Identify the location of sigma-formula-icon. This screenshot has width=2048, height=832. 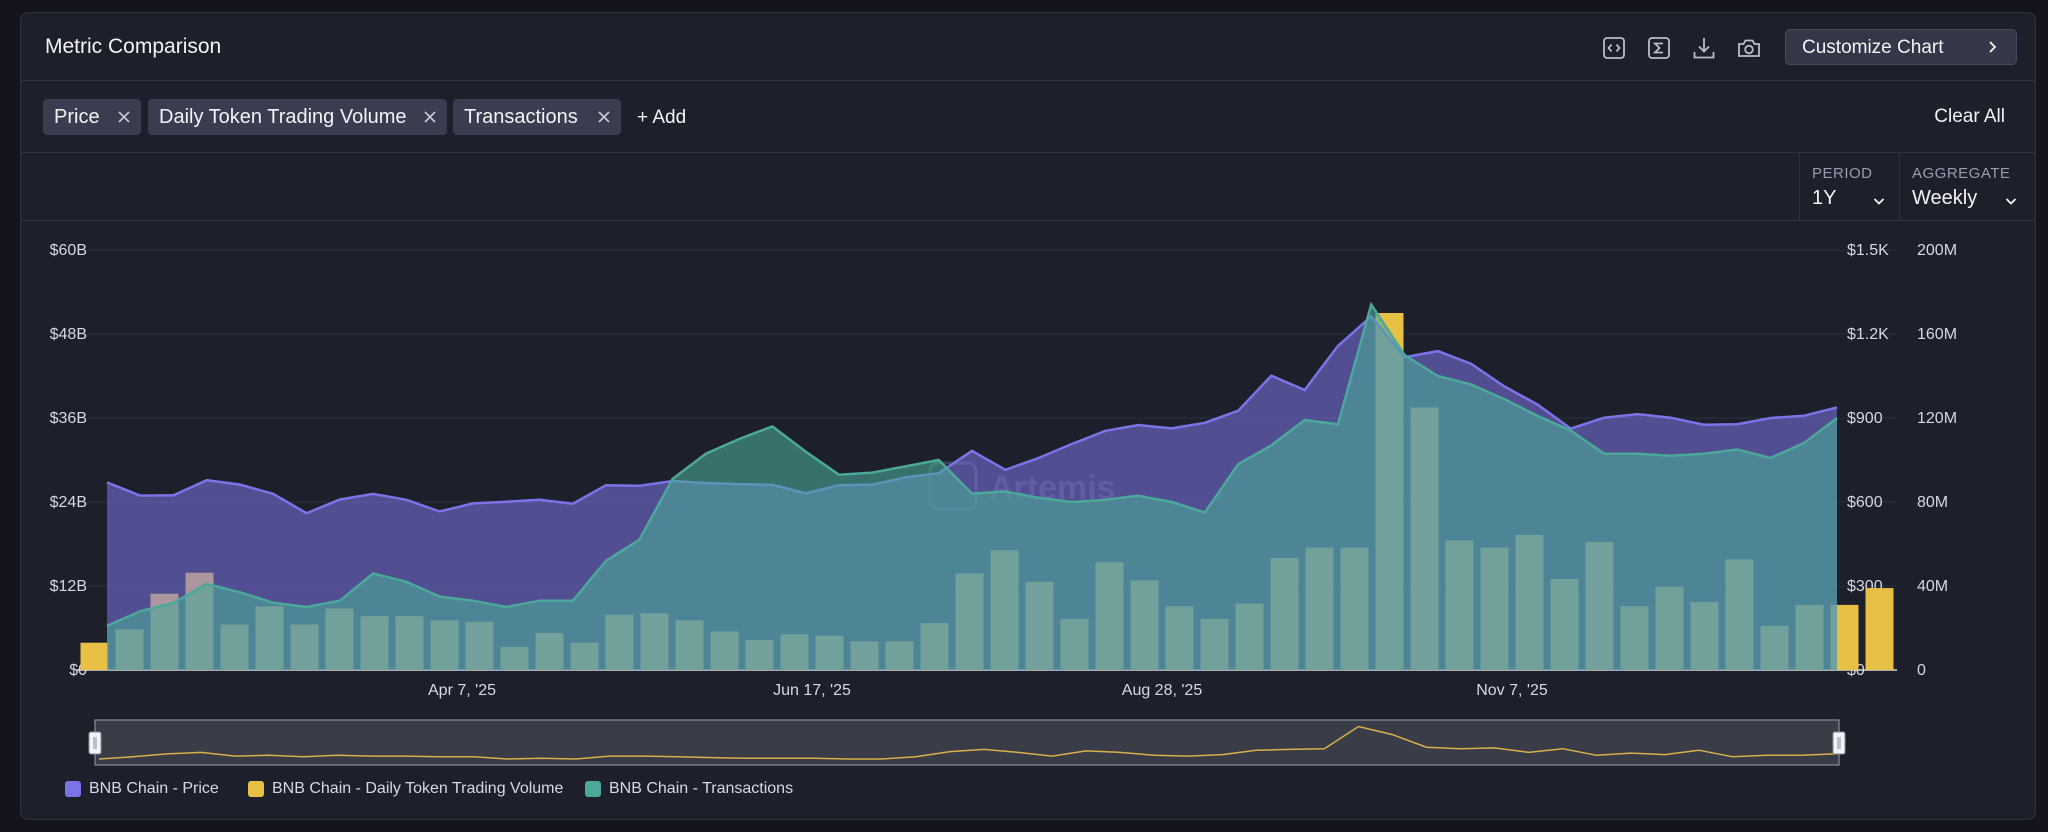
(1659, 48).